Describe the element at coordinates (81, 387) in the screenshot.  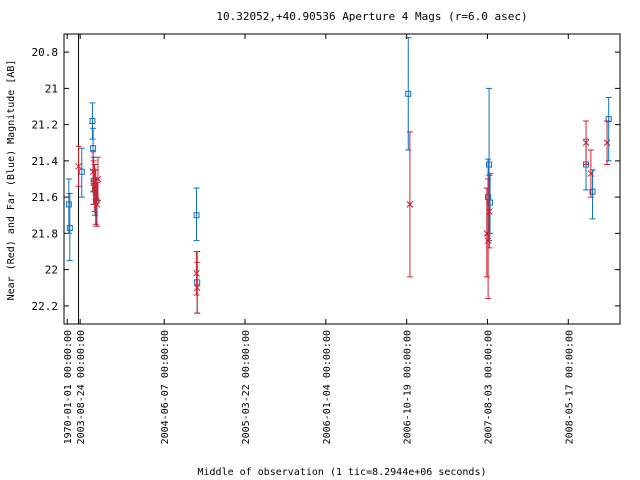
I see `x-tick-label: 2003-08-24 00:00:00` at that location.